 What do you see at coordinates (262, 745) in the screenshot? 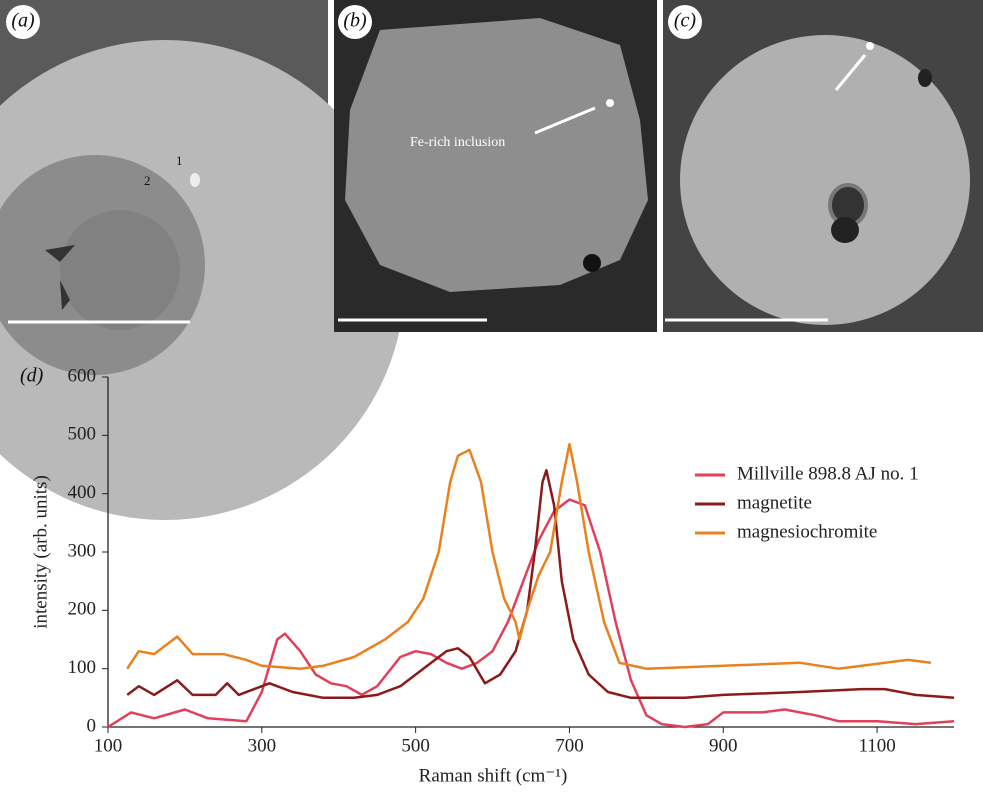
I see `x-tick-label: 300` at bounding box center [262, 745].